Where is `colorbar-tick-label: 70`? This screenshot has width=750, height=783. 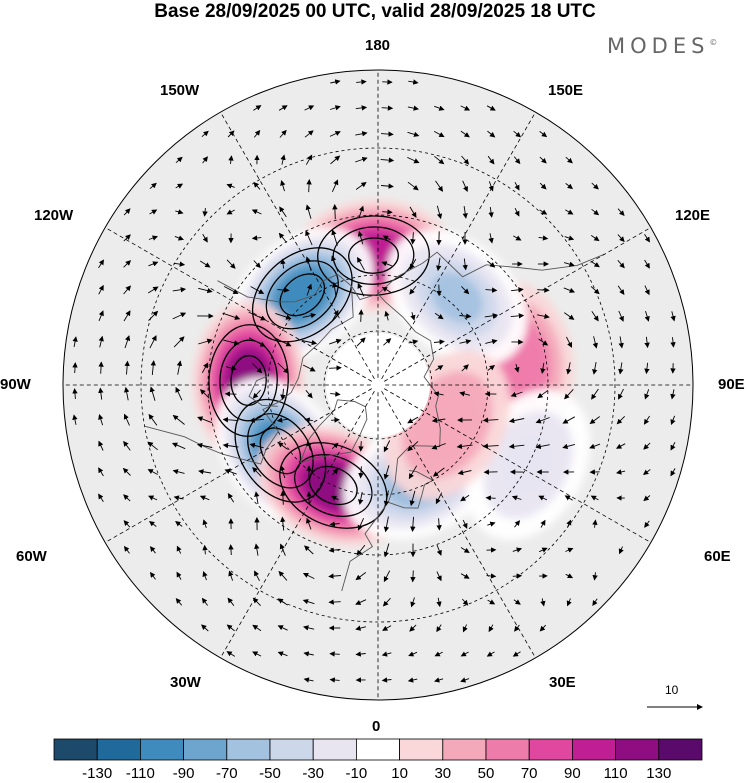 colorbar-tick-label: 70 is located at coordinates (529, 773).